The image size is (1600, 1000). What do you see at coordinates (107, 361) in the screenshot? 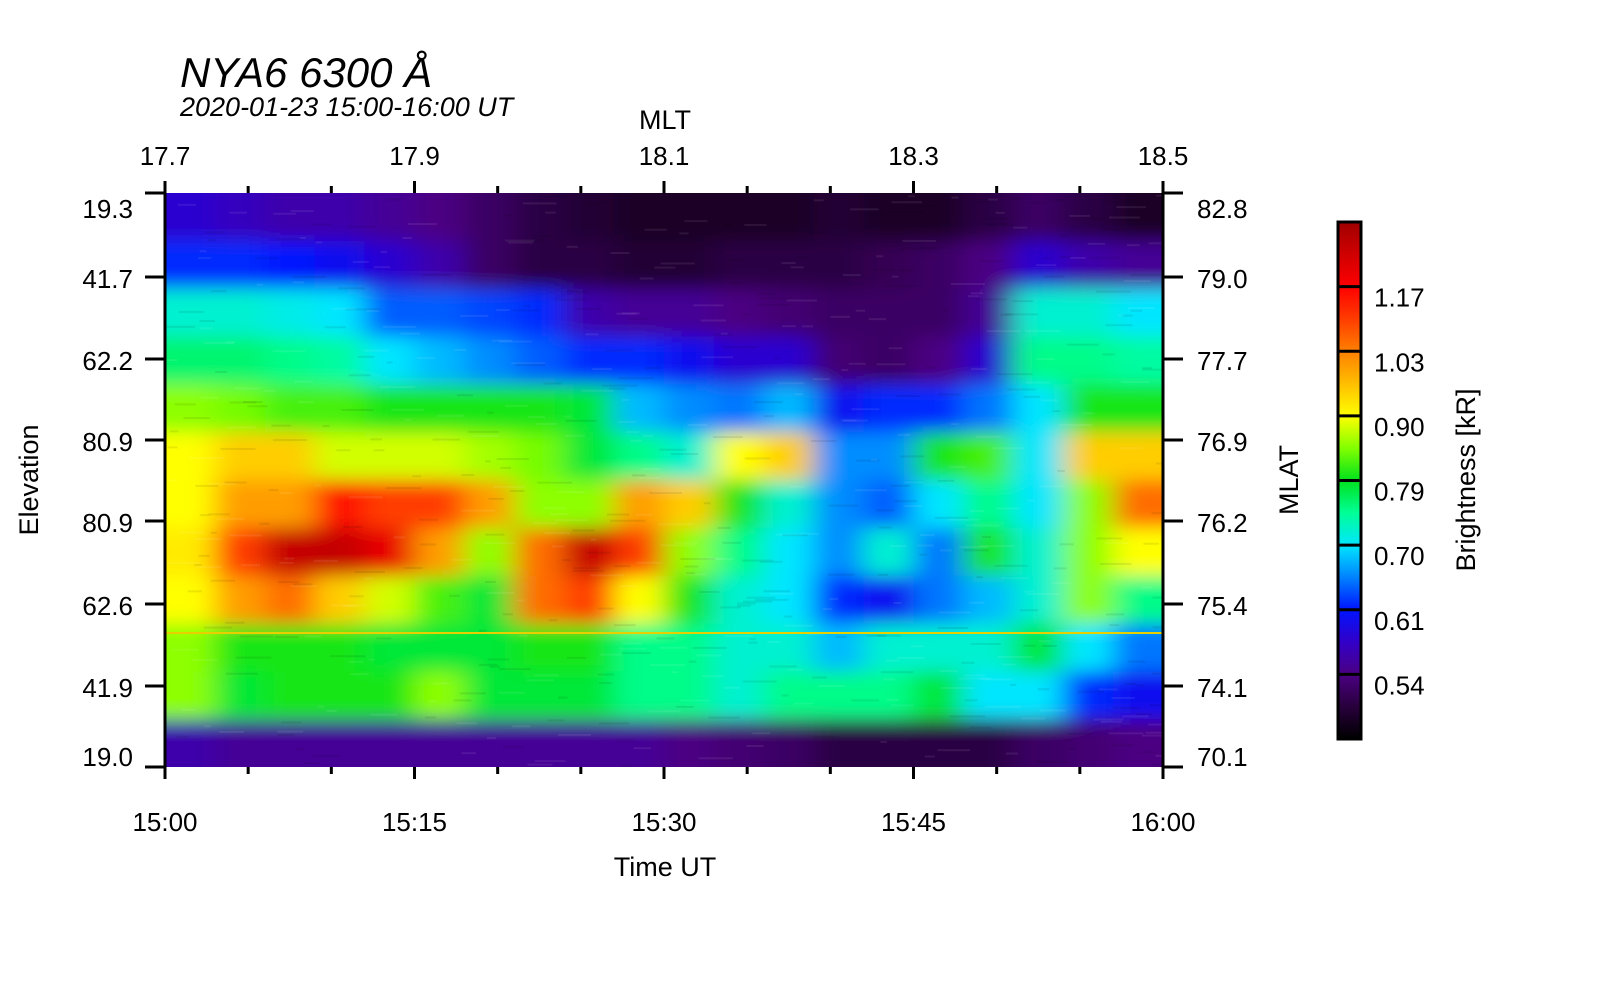
I see `y-tick-label: 62.2` at bounding box center [107, 361].